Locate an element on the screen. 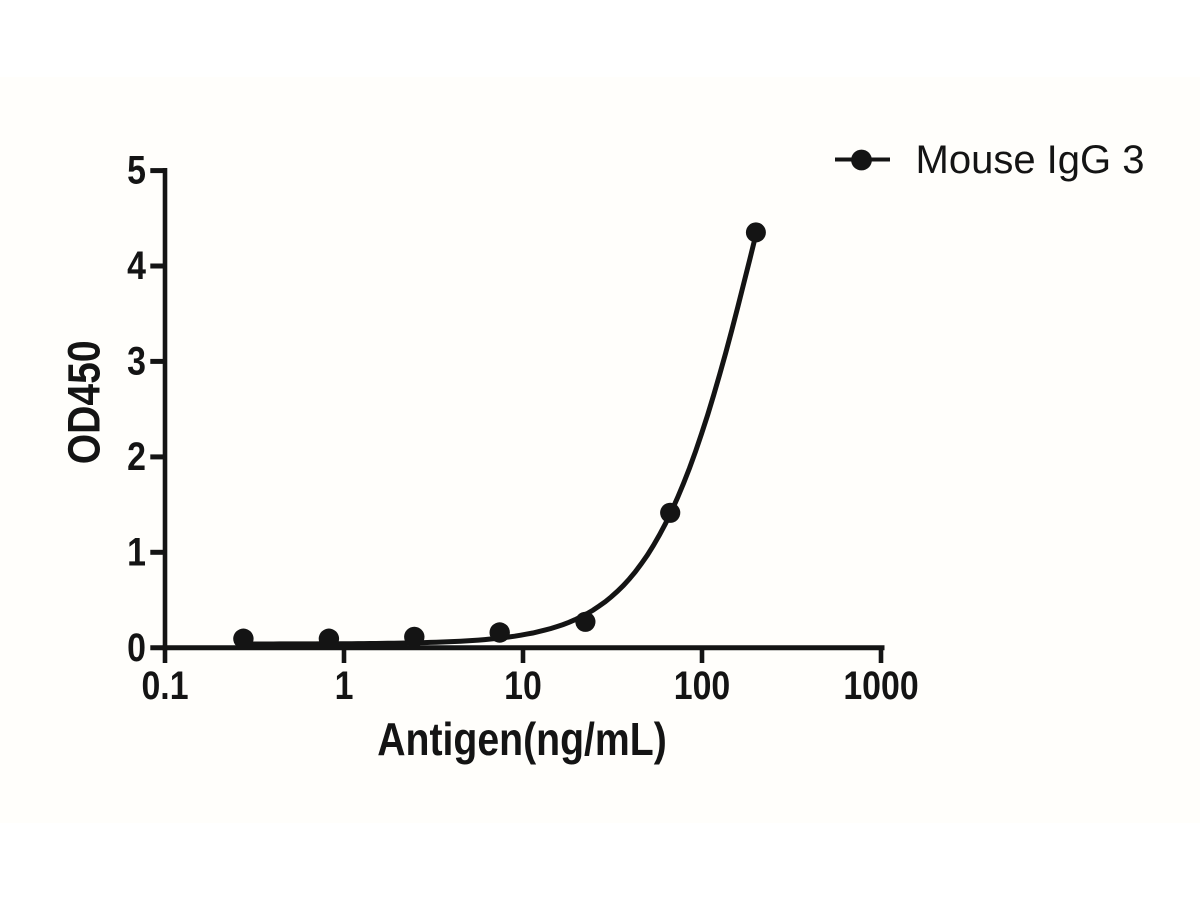 The width and height of the screenshot is (1200, 900). svg-text: 100 is located at coordinates (702, 684).